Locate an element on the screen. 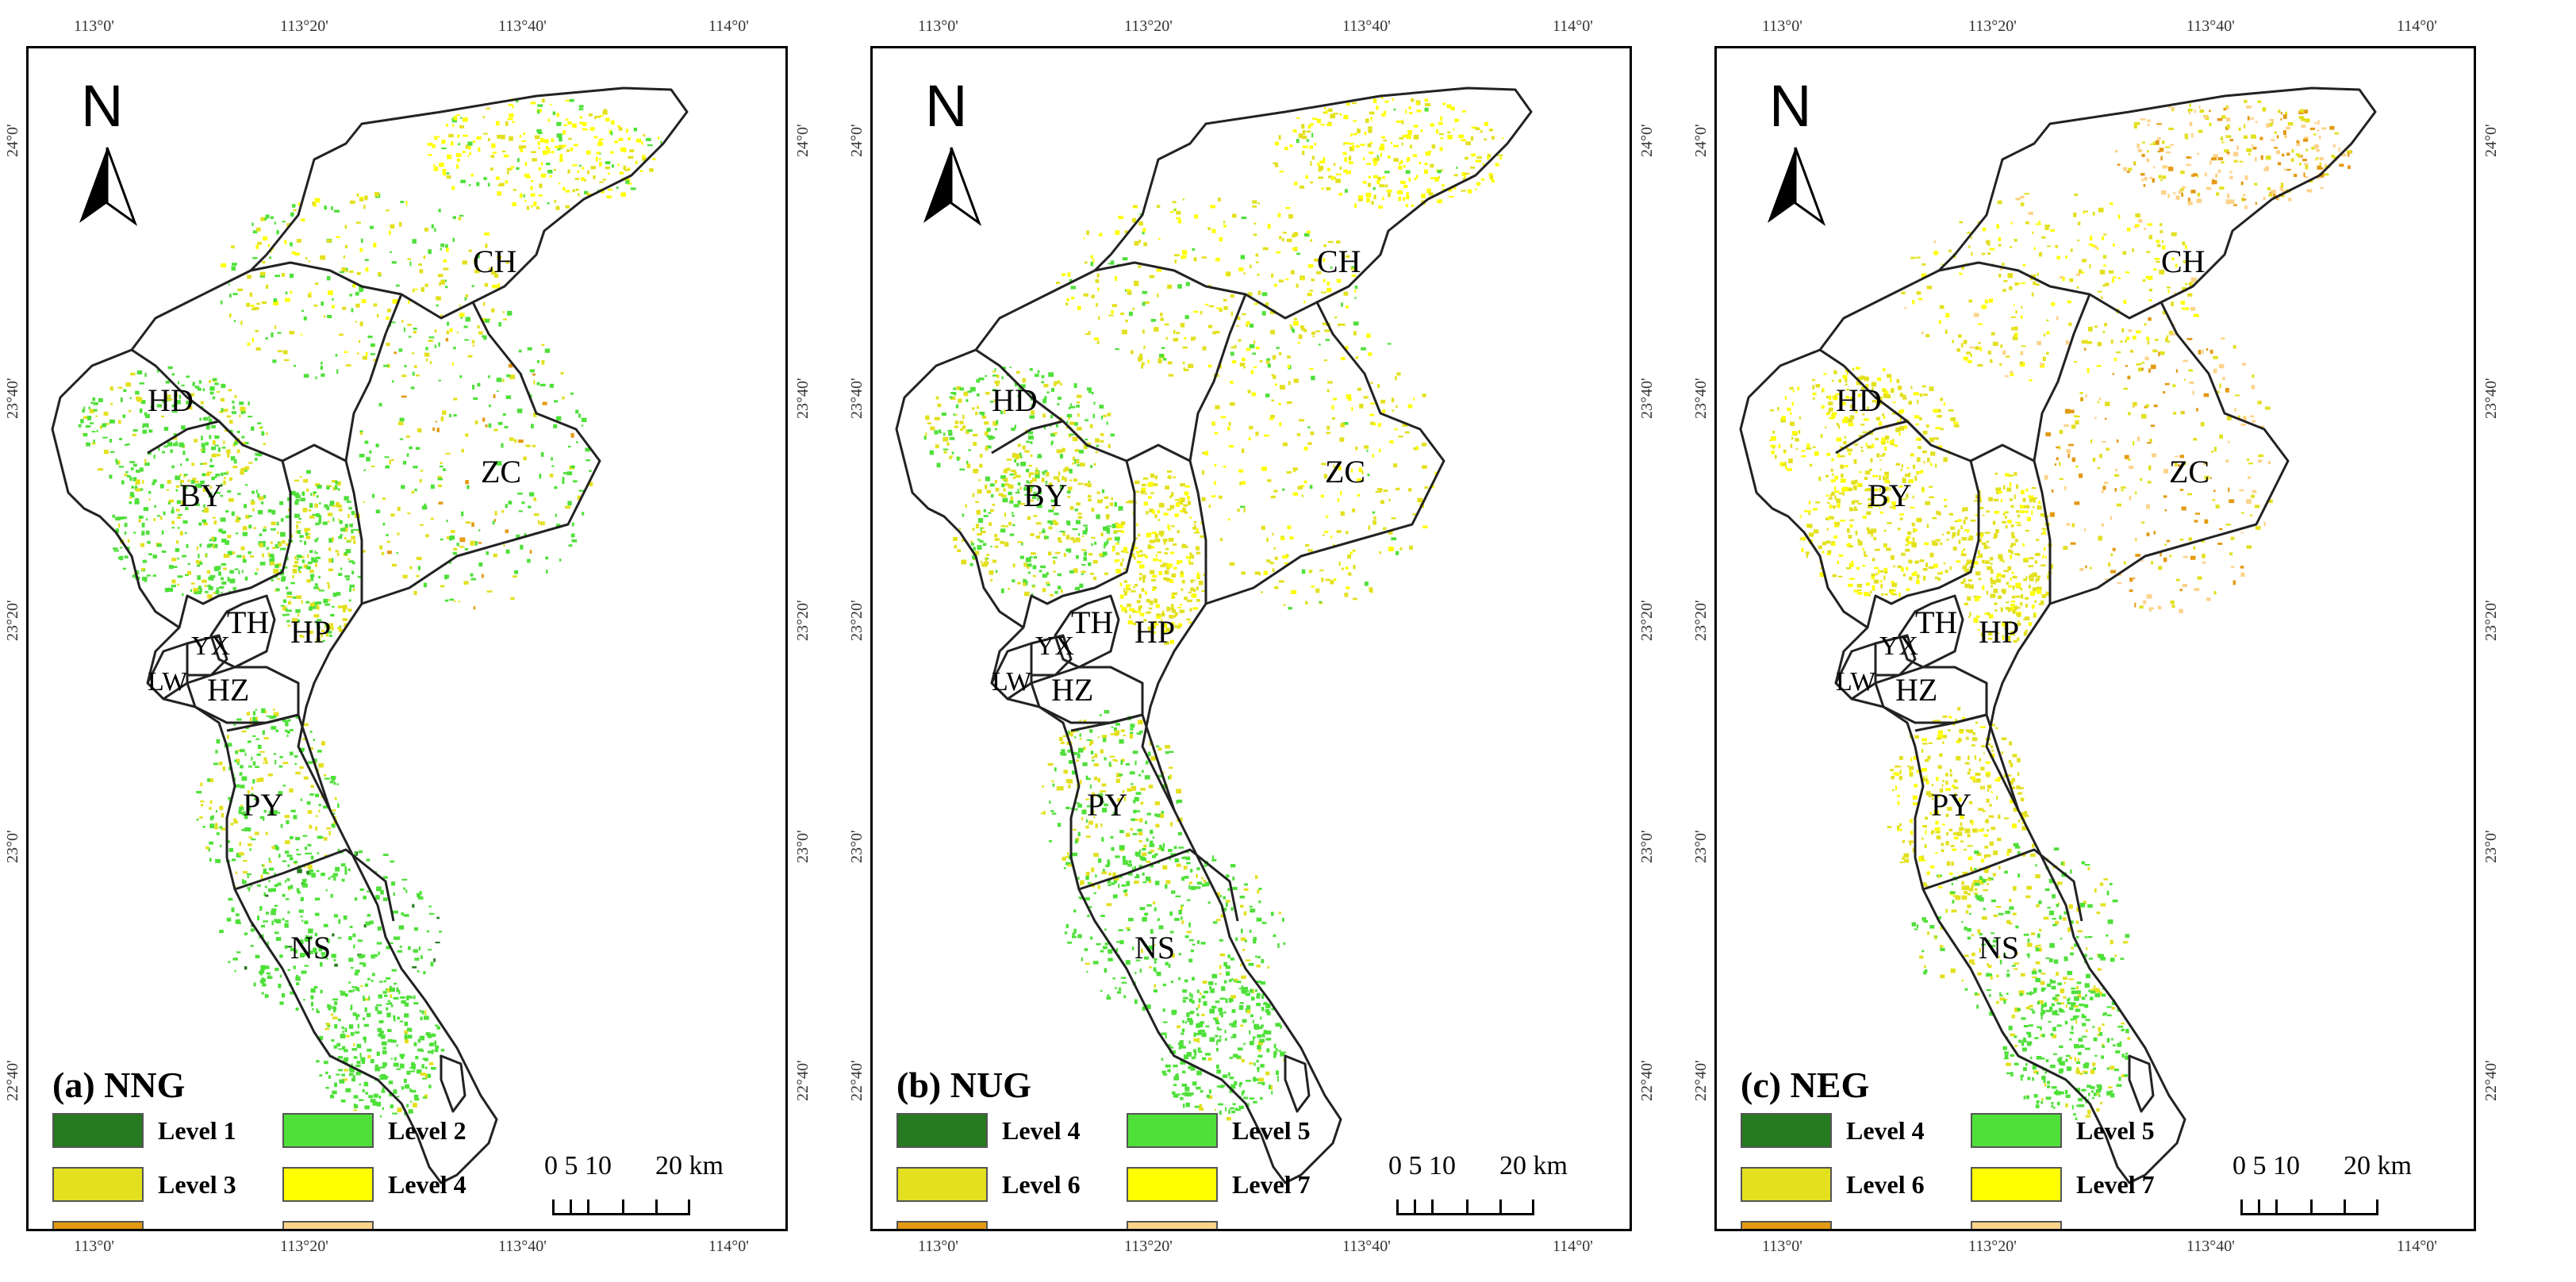  legend-swatch is located at coordinates (328, 1131).